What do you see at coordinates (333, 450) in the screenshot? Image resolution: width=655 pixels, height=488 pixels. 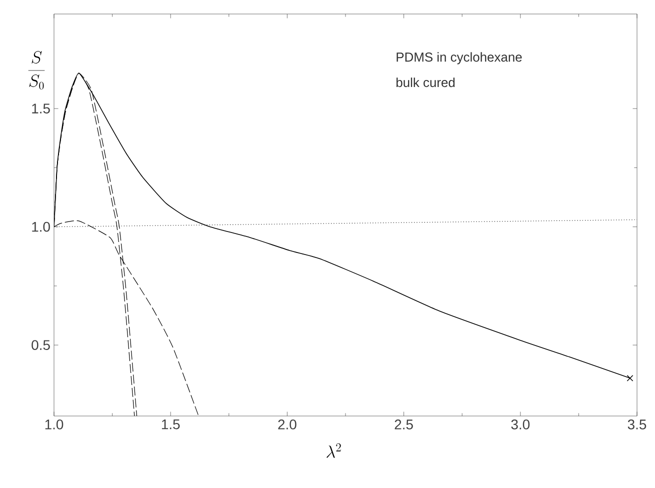 I see `x-axis-title: $\lambda^{2}$` at bounding box center [333, 450].